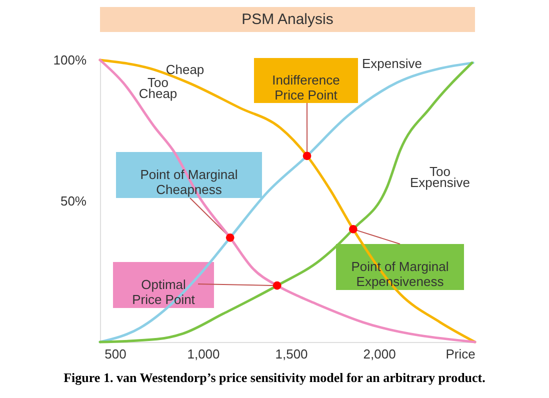  What do you see at coordinates (379, 354) in the screenshot?
I see `x-tick-label: 2,000` at bounding box center [379, 354].